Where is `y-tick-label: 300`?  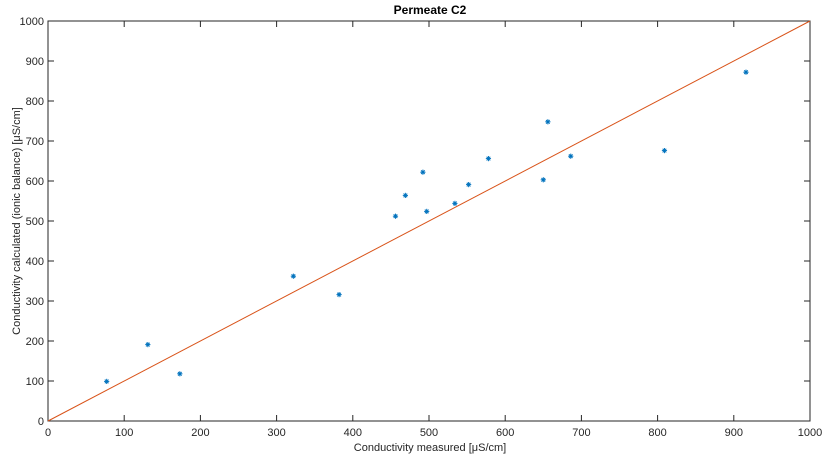
y-tick-label: 300 is located at coordinates (35, 302).